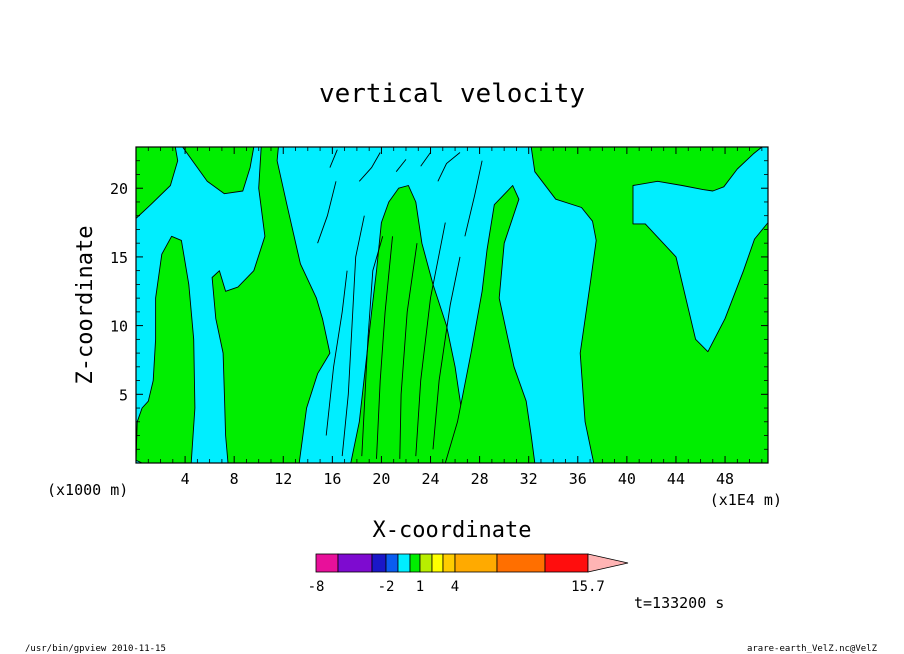 The width and height of the screenshot is (904, 654). Describe the element at coordinates (87, 490) in the screenshot. I see `x-unit-left: (x1000 m)` at that location.